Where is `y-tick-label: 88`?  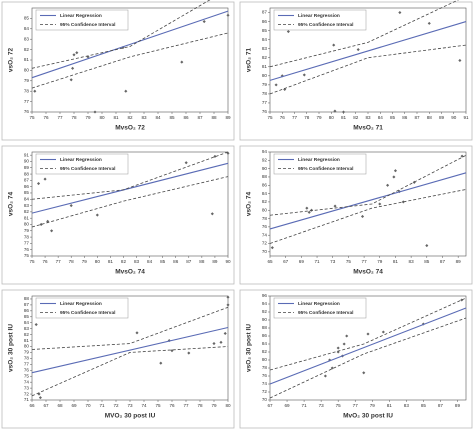
y-tick-label: 88 is located at coordinates (265, 327).